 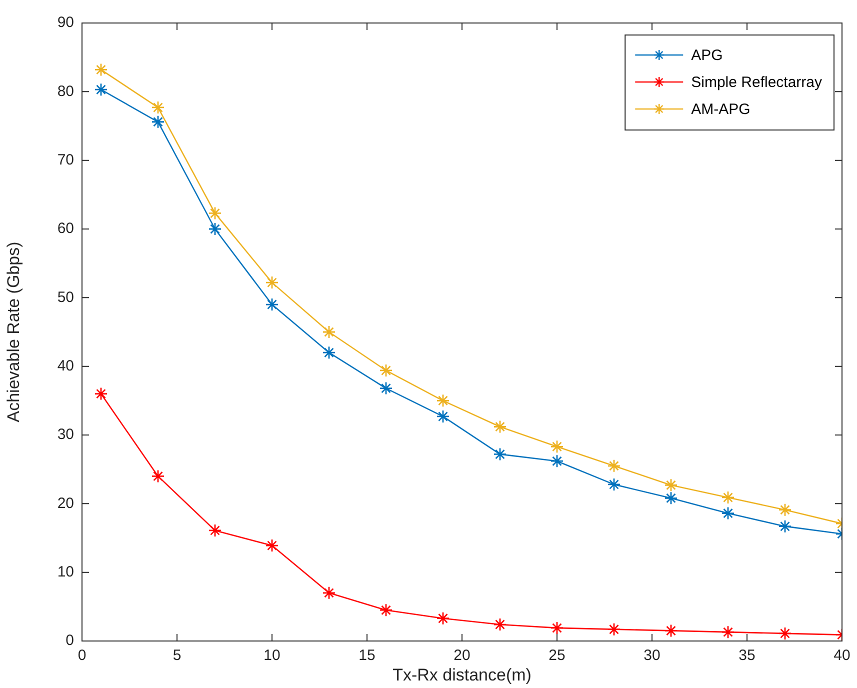 What do you see at coordinates (13, 332) in the screenshot?
I see `y-axis-title: Achievable Rate (Gbps)` at bounding box center [13, 332].